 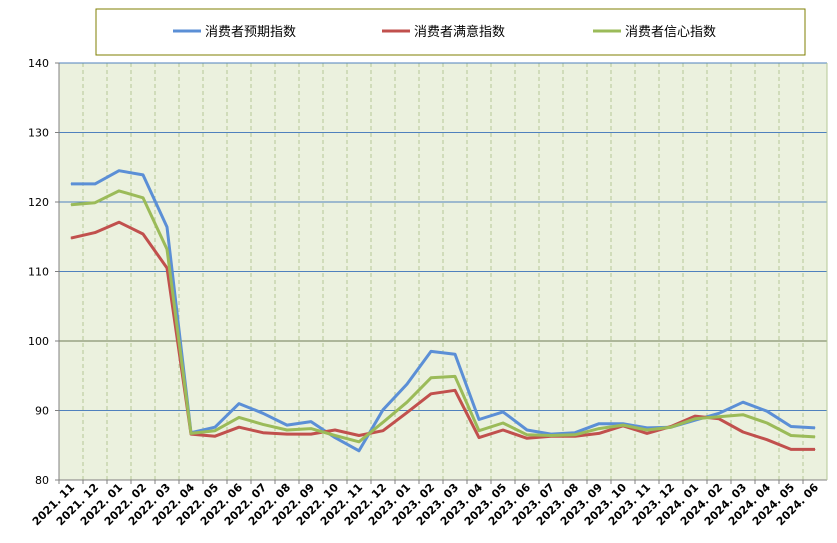 What do you see at coordinates (459, 32) in the screenshot?
I see `legend-label-2: 消费者满意指数` at bounding box center [459, 32].